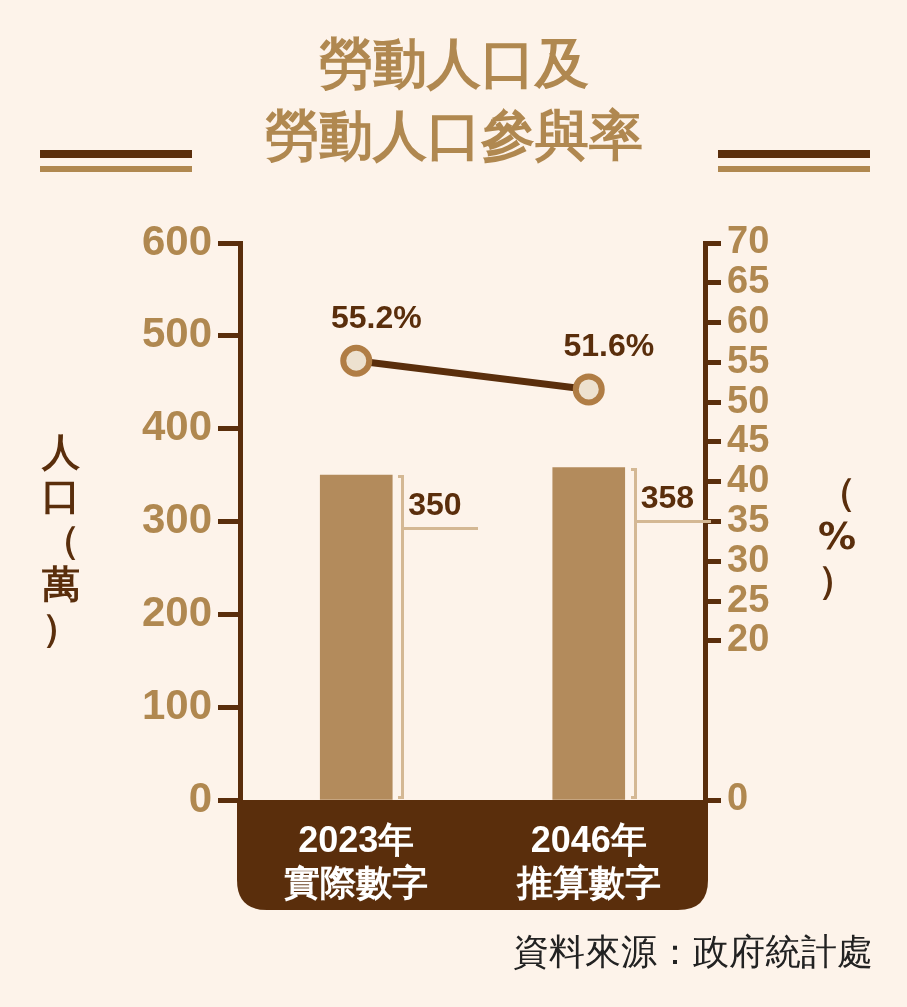 The image size is (907, 1007). I want to click on y2-tick-label: 50, so click(748, 399).